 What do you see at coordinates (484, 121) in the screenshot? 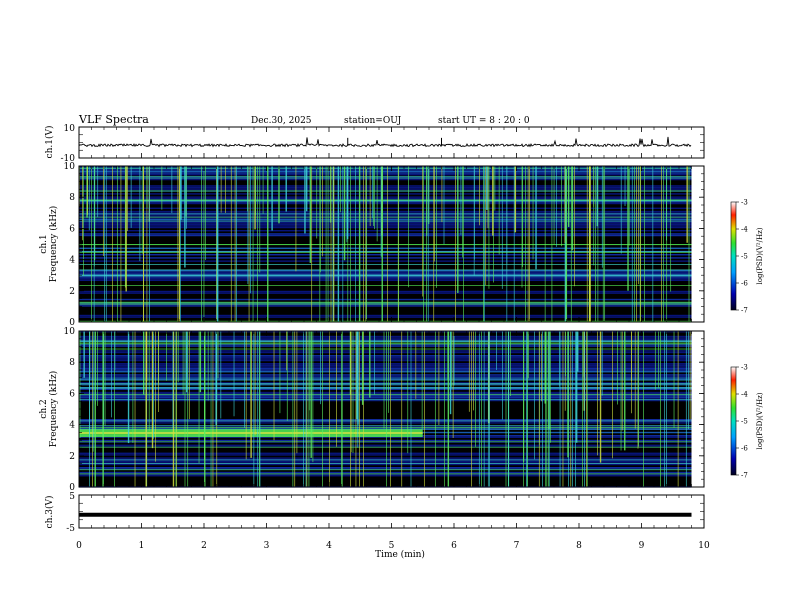
I see `start-time-label: start UT = 8 : 20 : 0` at bounding box center [484, 121].